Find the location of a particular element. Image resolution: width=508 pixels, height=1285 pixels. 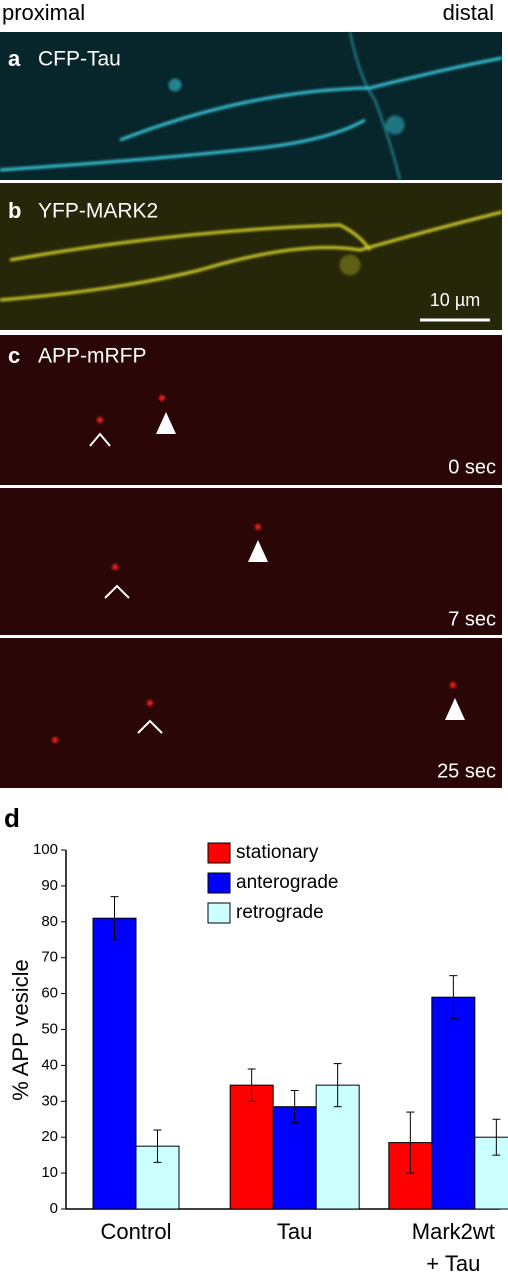

x-tick-line: Tau is located at coordinates (294, 1231).